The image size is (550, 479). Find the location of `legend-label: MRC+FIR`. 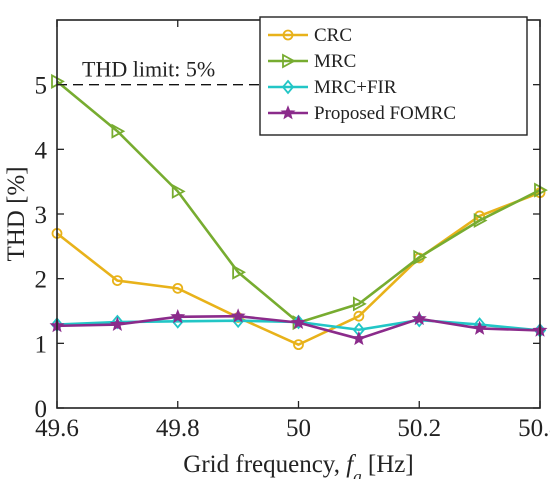

legend-label: MRC+FIR is located at coordinates (355, 87).